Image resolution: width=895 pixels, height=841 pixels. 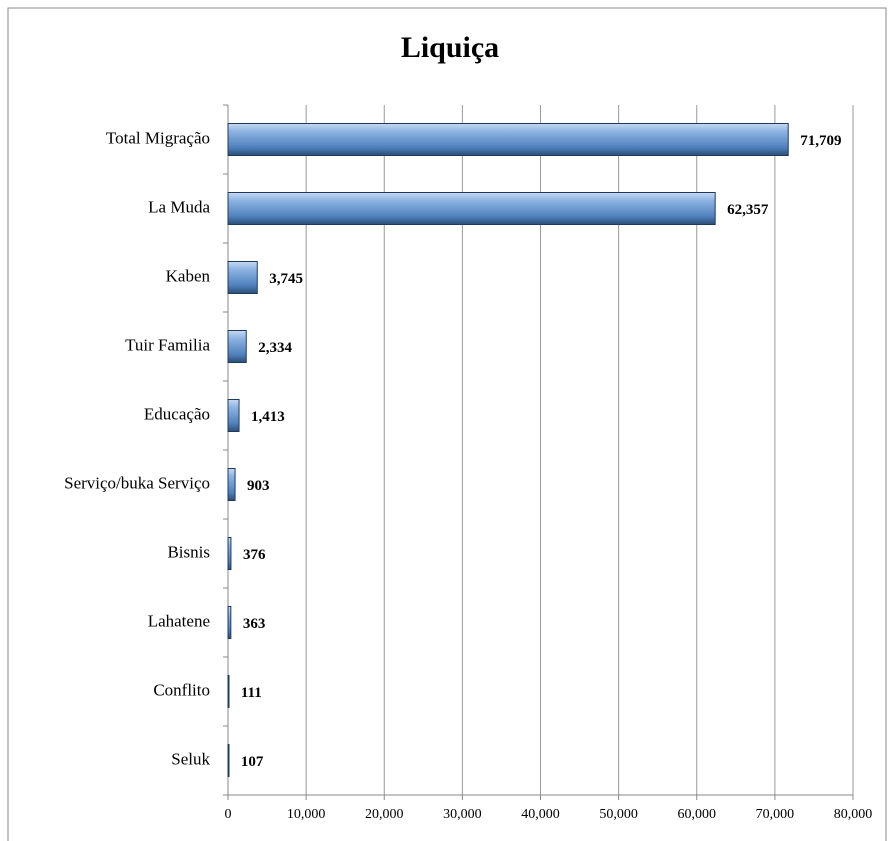 What do you see at coordinates (158, 137) in the screenshot?
I see `y-tick-label: Total Migração` at bounding box center [158, 137].